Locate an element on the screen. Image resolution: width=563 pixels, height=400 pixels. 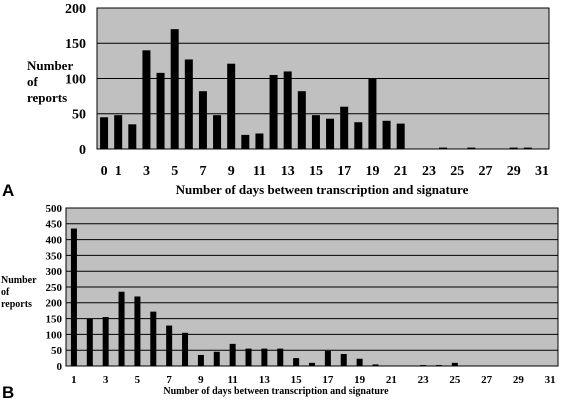
x-tick-label: 13 is located at coordinates (265, 380).